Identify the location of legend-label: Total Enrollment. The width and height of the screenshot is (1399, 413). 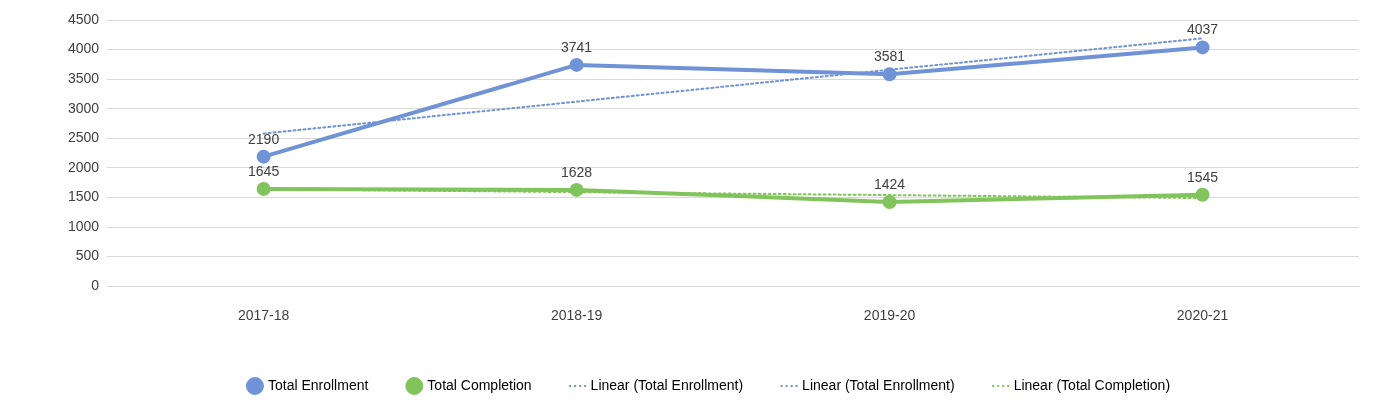
(318, 384).